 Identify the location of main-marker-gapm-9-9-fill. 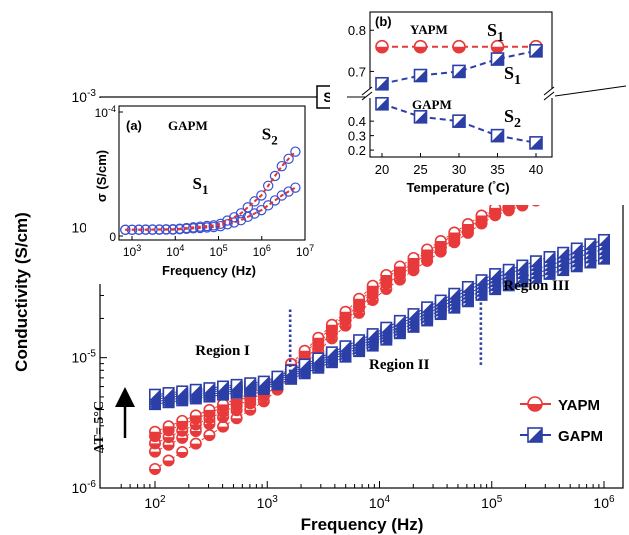
(277, 376).